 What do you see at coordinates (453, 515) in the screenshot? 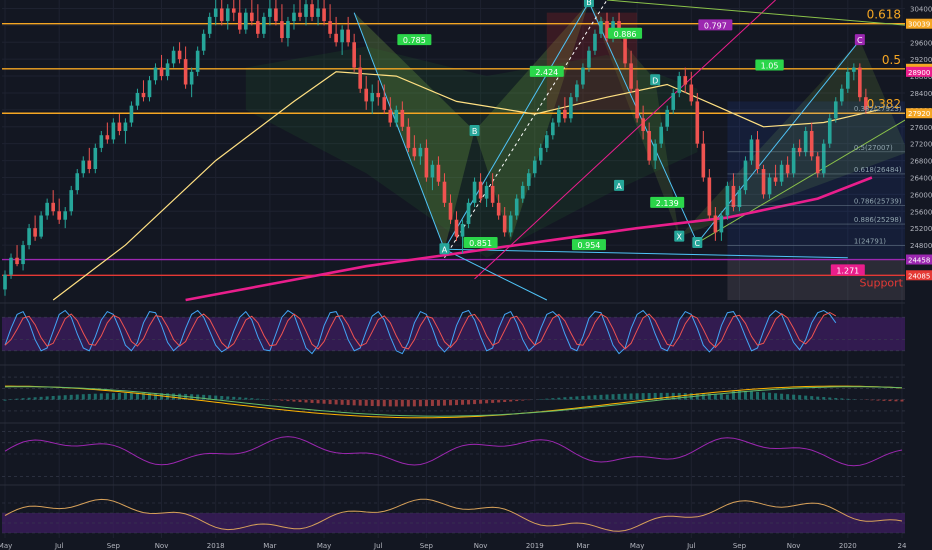
I see `rsi-line` at bounding box center [453, 515].